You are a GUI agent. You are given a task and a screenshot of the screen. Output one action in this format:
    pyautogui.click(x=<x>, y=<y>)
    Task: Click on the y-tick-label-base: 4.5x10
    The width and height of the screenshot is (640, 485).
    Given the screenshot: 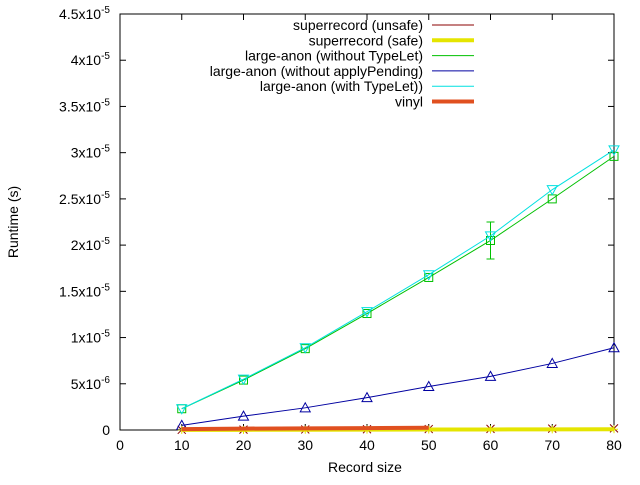 What is the action you would take?
    pyautogui.click(x=80, y=14)
    